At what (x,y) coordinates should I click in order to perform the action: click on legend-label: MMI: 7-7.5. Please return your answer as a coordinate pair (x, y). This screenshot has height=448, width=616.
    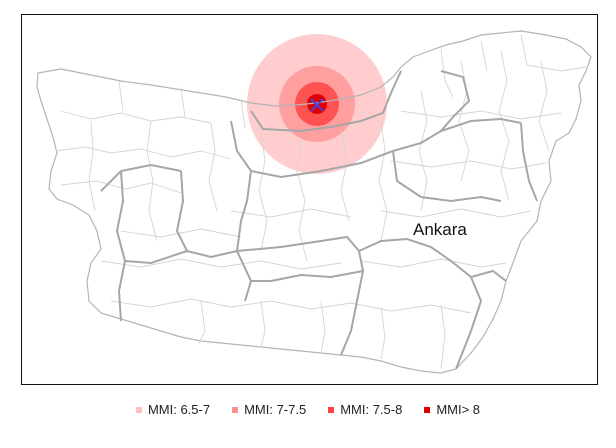
    Looking at the image, I should click on (275, 409).